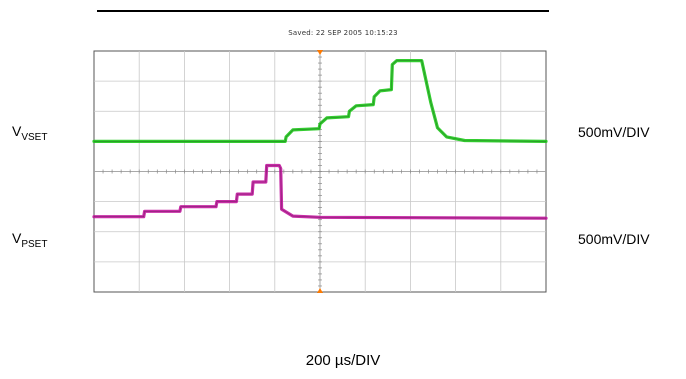 The image size is (686, 379). I want to click on trigger-marker-bottom, so click(320, 290).